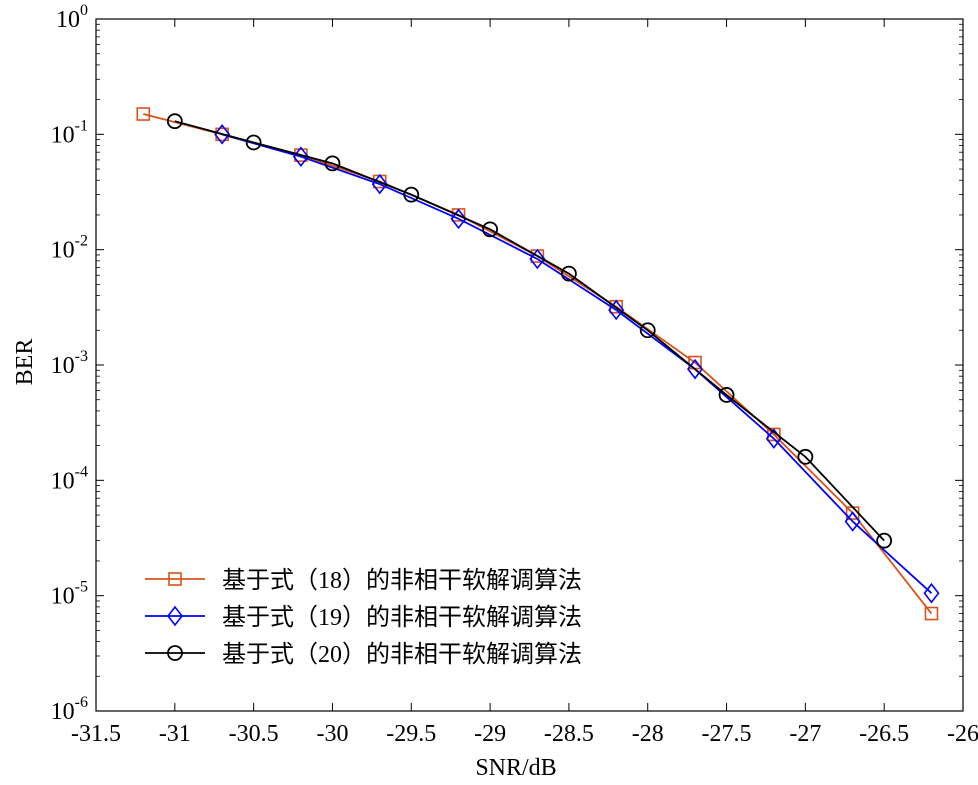  Describe the element at coordinates (402, 580) in the screenshot. I see `legend-label: 基于式（18）的非相干软解调算法` at that location.